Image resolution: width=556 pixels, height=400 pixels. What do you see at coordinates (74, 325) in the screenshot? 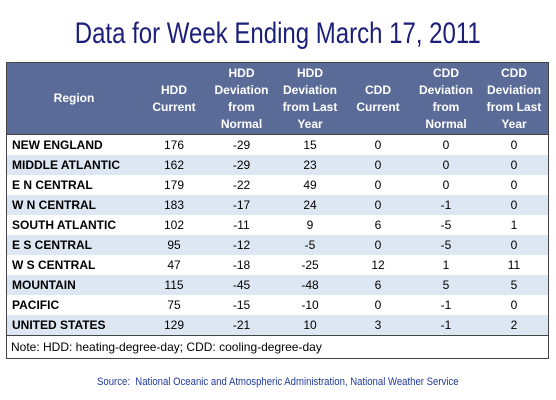
I see `region-cell: UNITED STATES` at bounding box center [74, 325].